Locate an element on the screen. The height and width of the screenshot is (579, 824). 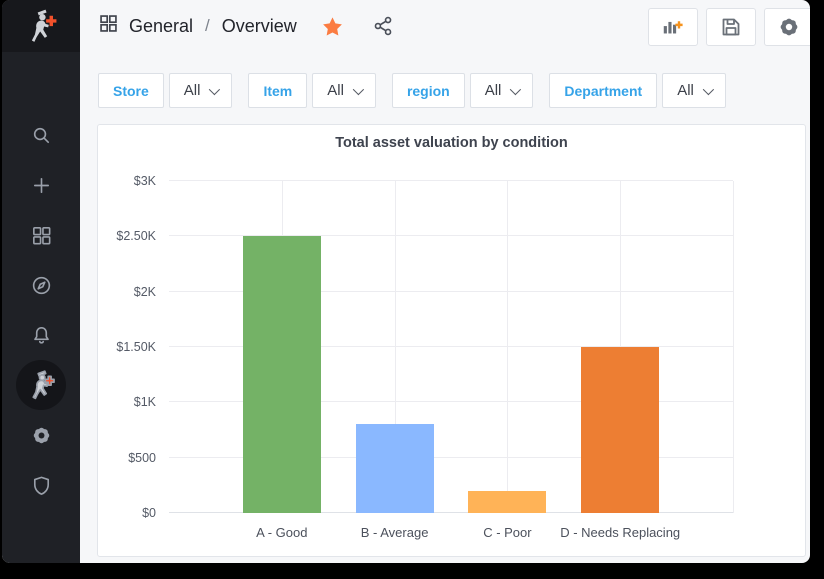
search-icon is located at coordinates (41, 135).